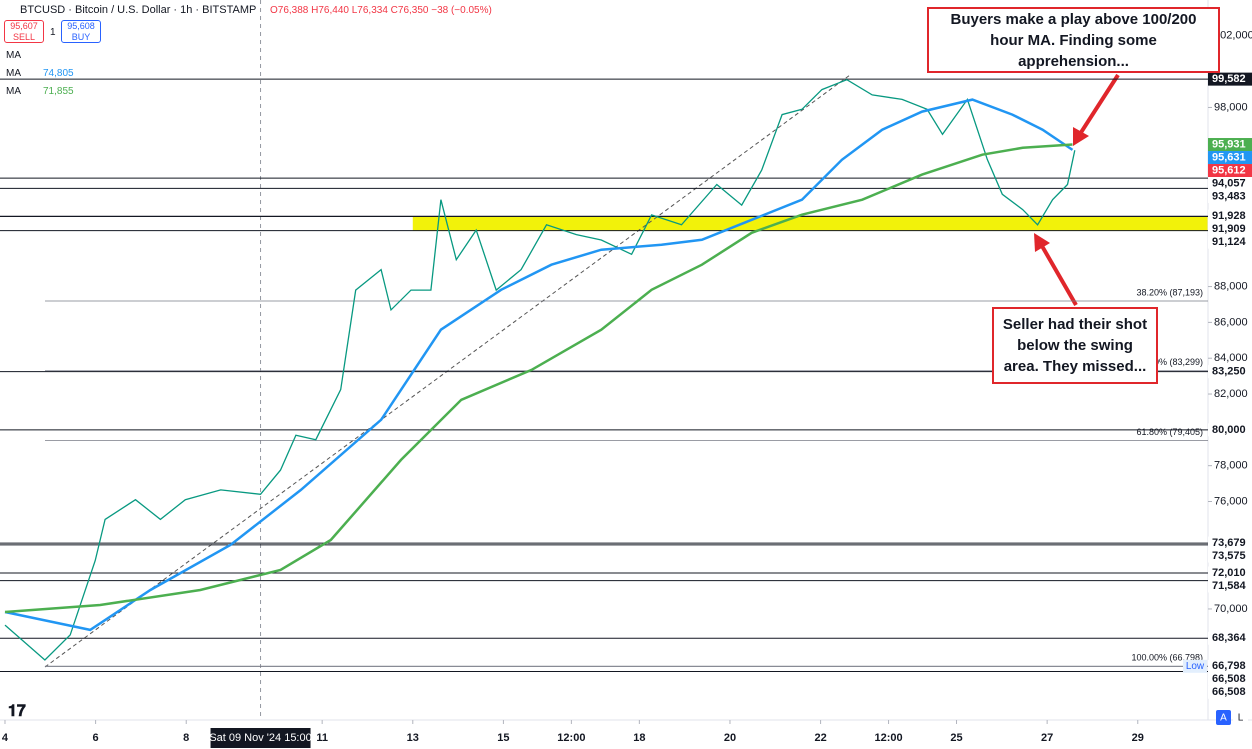 The height and width of the screenshot is (749, 1252). Describe the element at coordinates (1178, 362) in the screenshot. I see `fib-label: 0% (83,299)` at that location.